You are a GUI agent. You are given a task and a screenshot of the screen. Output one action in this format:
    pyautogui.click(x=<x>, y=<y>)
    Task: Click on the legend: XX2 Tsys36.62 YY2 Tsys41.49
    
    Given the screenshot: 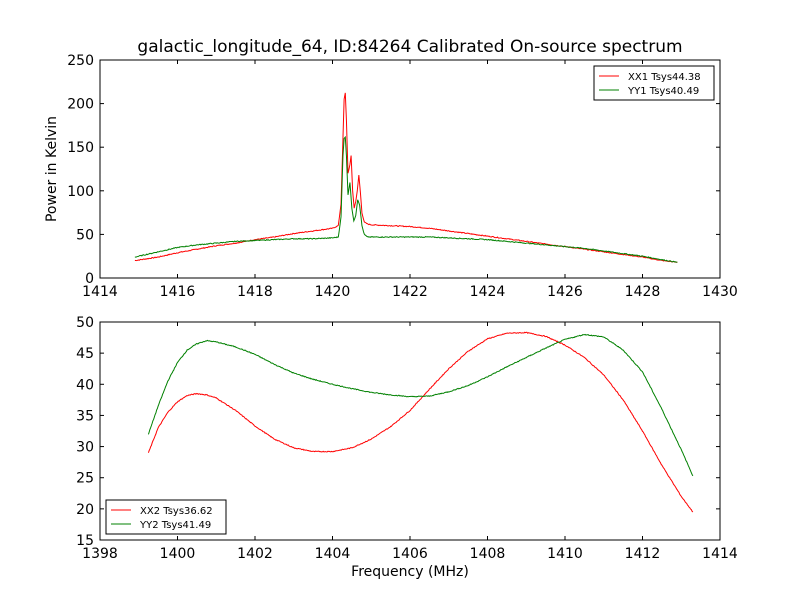 What is the action you would take?
    pyautogui.click(x=166, y=517)
    